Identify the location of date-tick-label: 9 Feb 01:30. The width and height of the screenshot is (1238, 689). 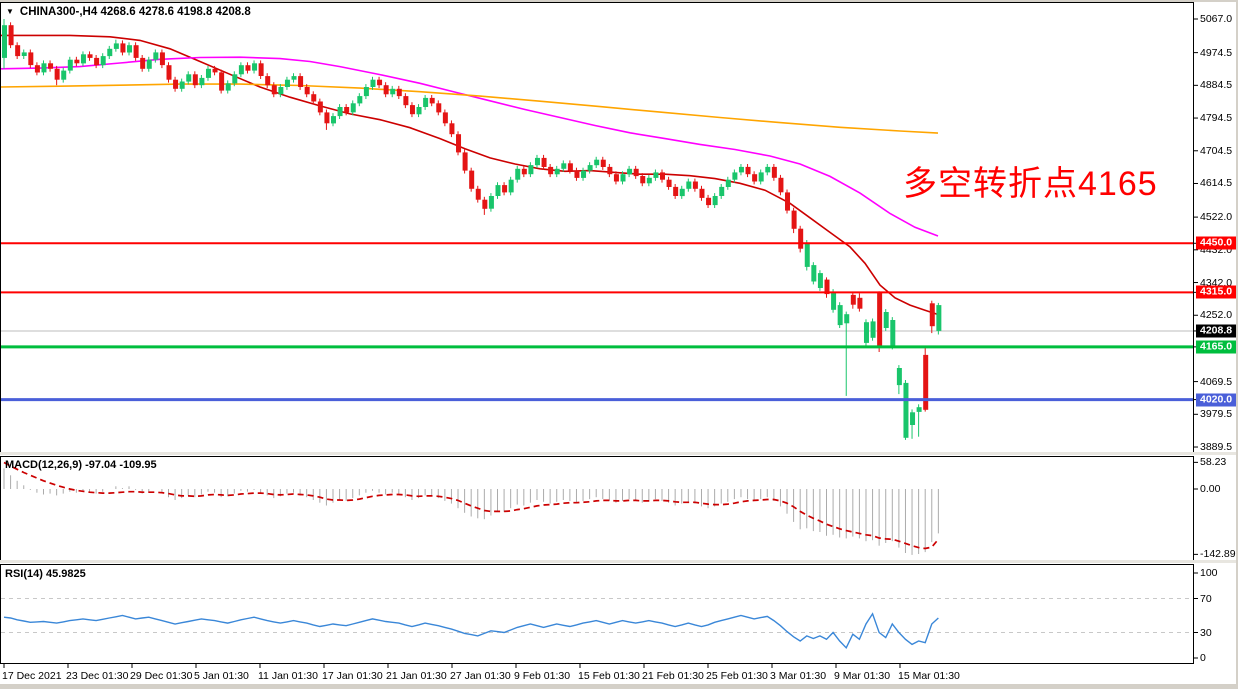
(542, 676).